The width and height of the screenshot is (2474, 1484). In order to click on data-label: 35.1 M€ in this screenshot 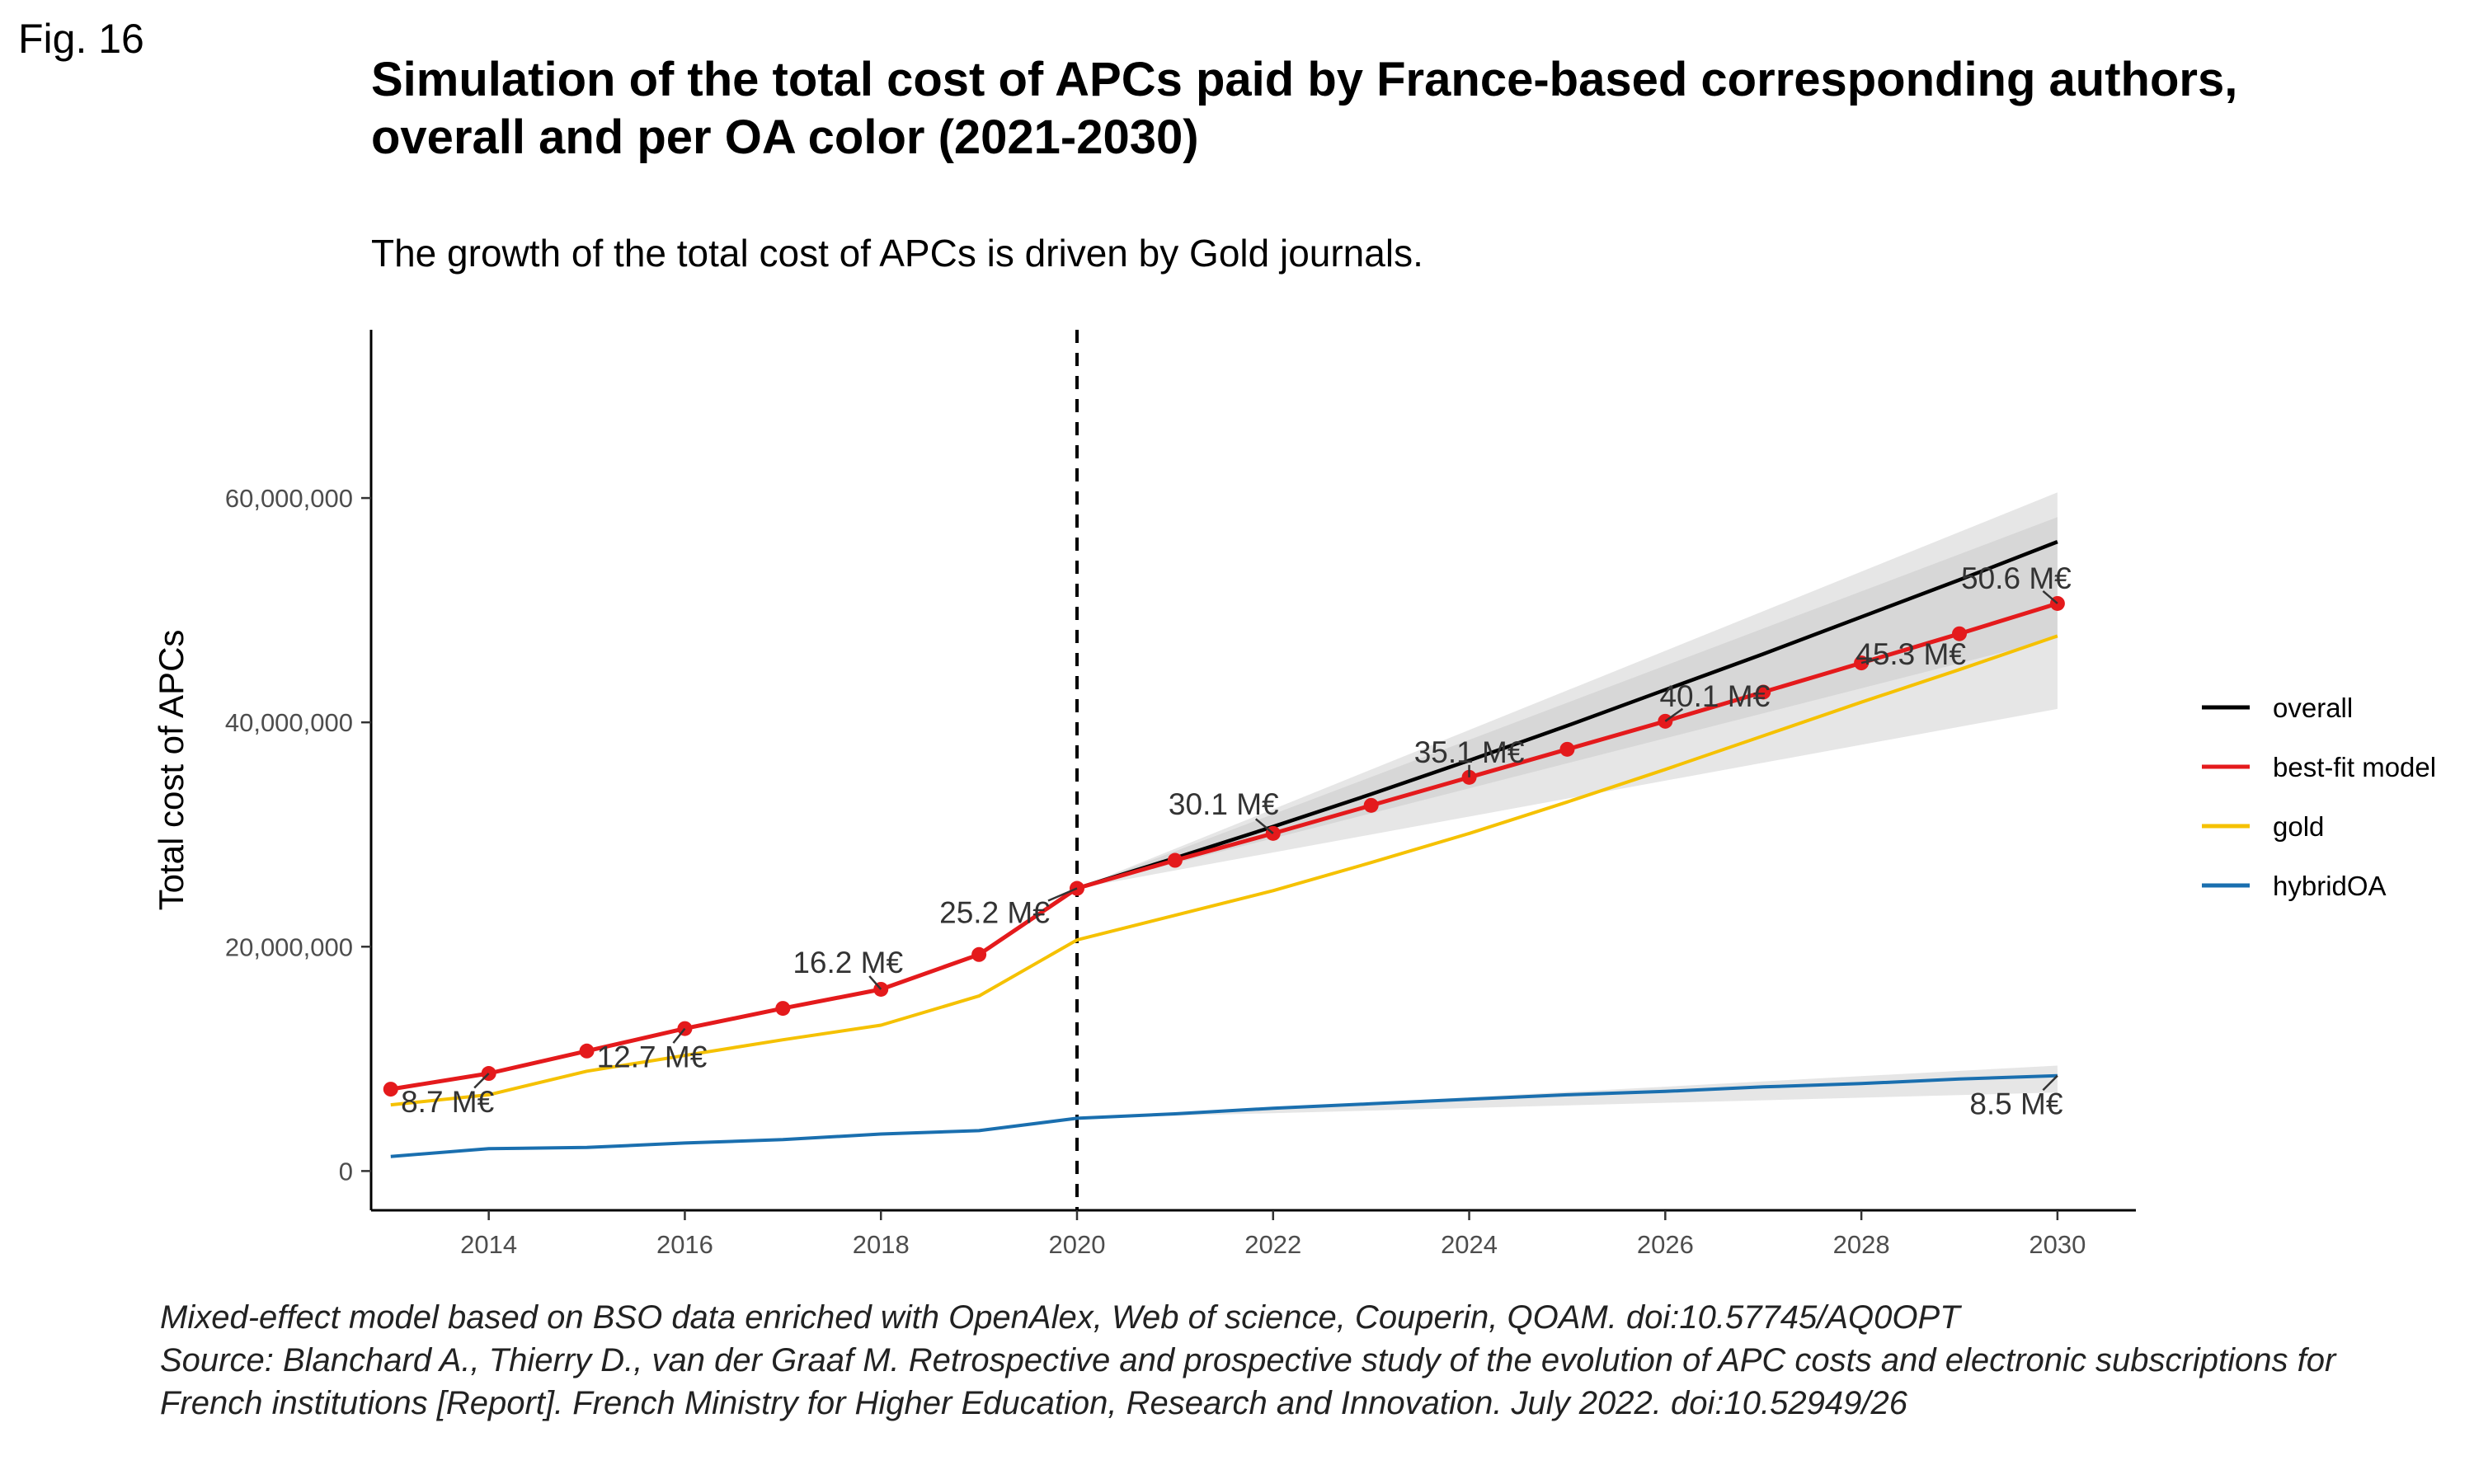, I will do `click(1469, 752)`.